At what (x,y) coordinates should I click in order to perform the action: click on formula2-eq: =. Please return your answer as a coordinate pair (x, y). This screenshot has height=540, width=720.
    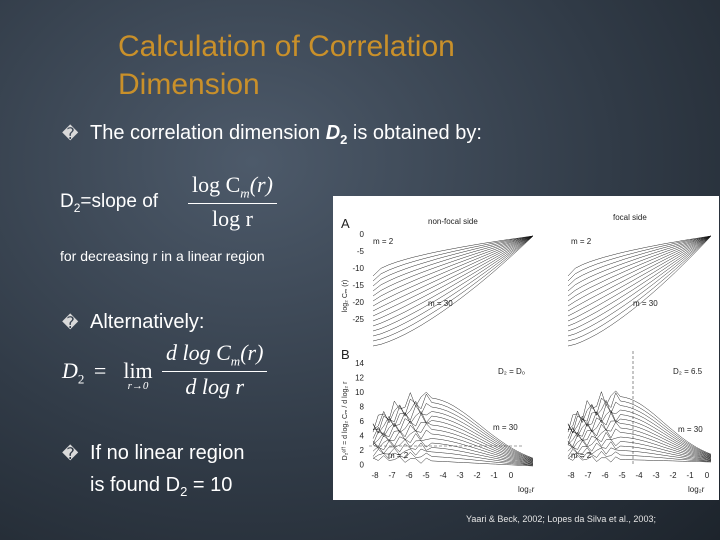
    Looking at the image, I should click on (100, 370).